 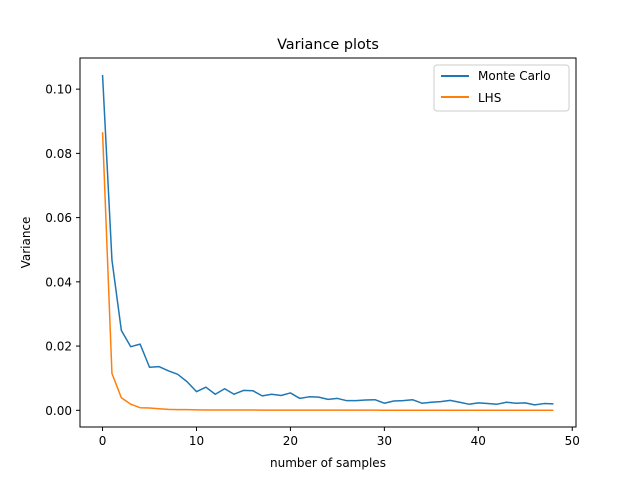 I want to click on y-tick-label: 0.04, so click(x=58, y=282).